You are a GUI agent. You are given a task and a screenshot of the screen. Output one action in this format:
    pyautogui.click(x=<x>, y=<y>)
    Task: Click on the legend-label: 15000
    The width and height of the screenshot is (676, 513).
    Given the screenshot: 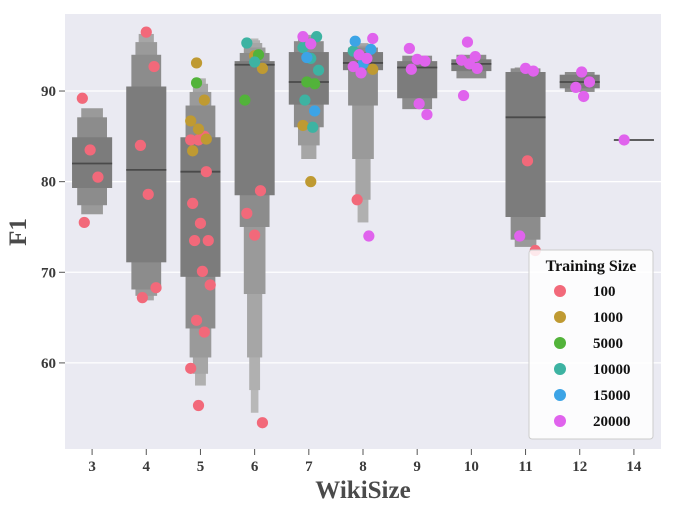 What is the action you would take?
    pyautogui.click(x=612, y=396)
    